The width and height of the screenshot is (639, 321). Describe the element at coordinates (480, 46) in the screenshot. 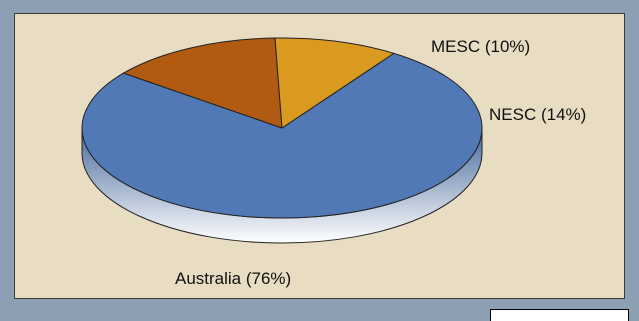

I see `slice-label-mesc: MESC (10%)` at that location.